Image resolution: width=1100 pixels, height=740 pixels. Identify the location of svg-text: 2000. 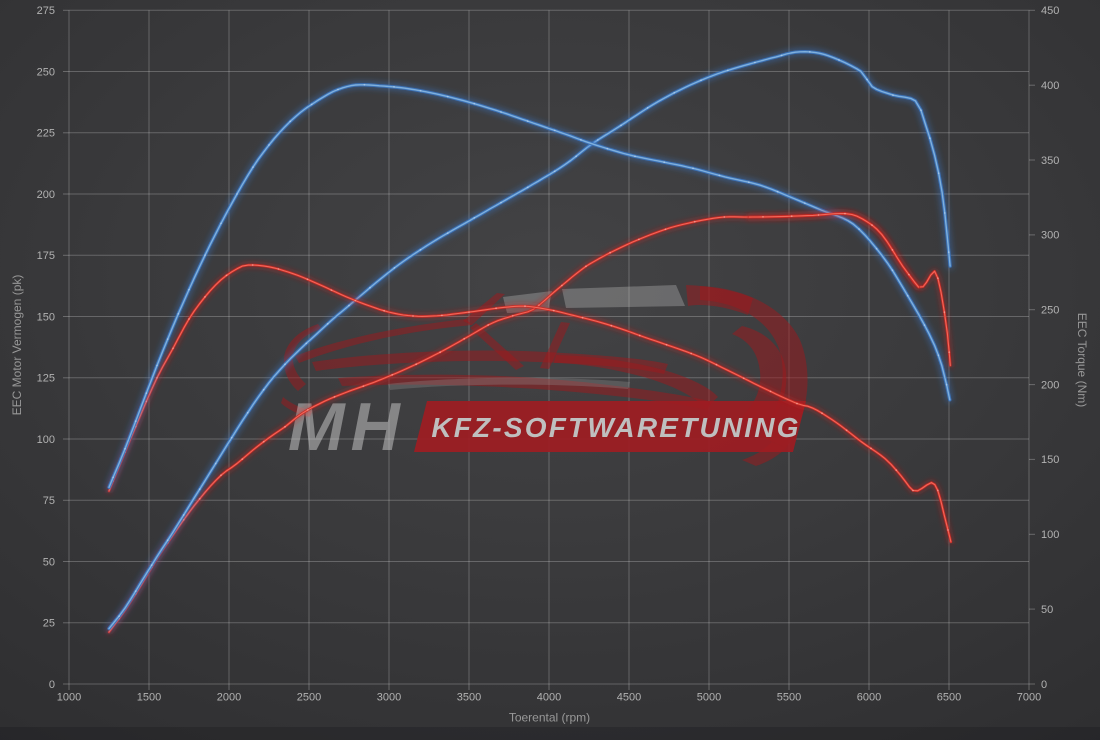
(229, 698).